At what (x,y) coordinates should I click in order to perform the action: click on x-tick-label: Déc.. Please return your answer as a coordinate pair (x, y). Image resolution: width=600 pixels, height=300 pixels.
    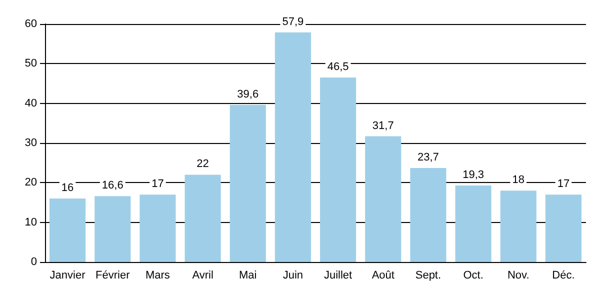
    Looking at the image, I should click on (563, 276).